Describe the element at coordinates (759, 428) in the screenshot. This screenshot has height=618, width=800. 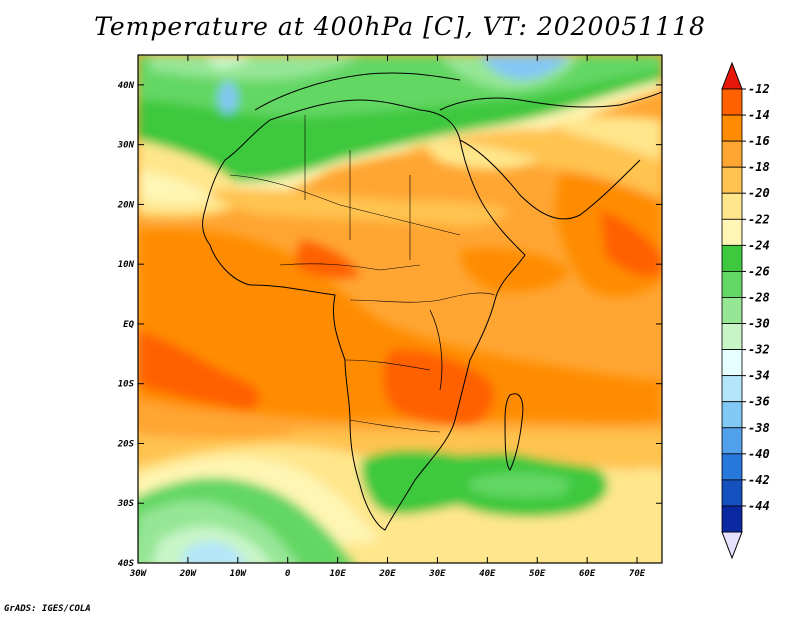
I see `colorbar-label: -38` at that location.